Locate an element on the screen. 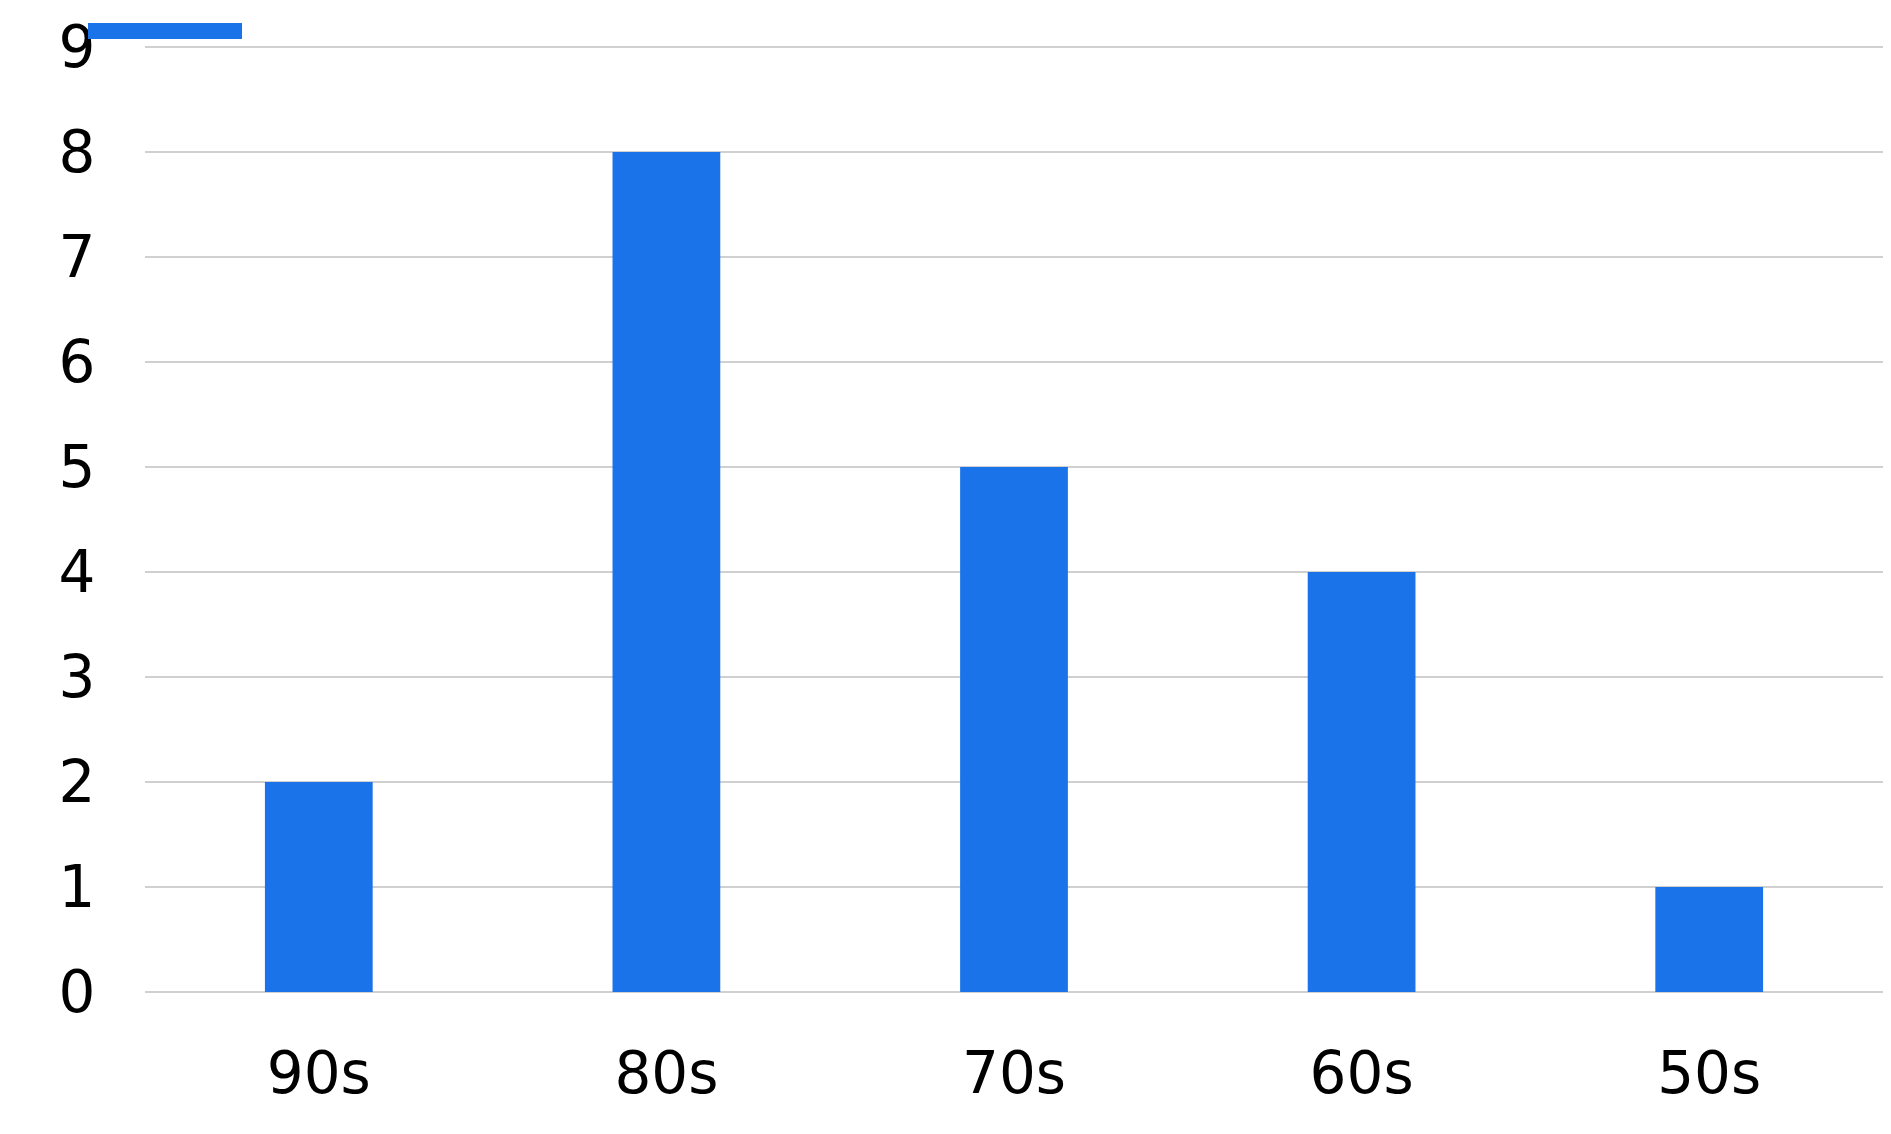 The image size is (1891, 1134). y-tick-label: 5 is located at coordinates (77, 467).